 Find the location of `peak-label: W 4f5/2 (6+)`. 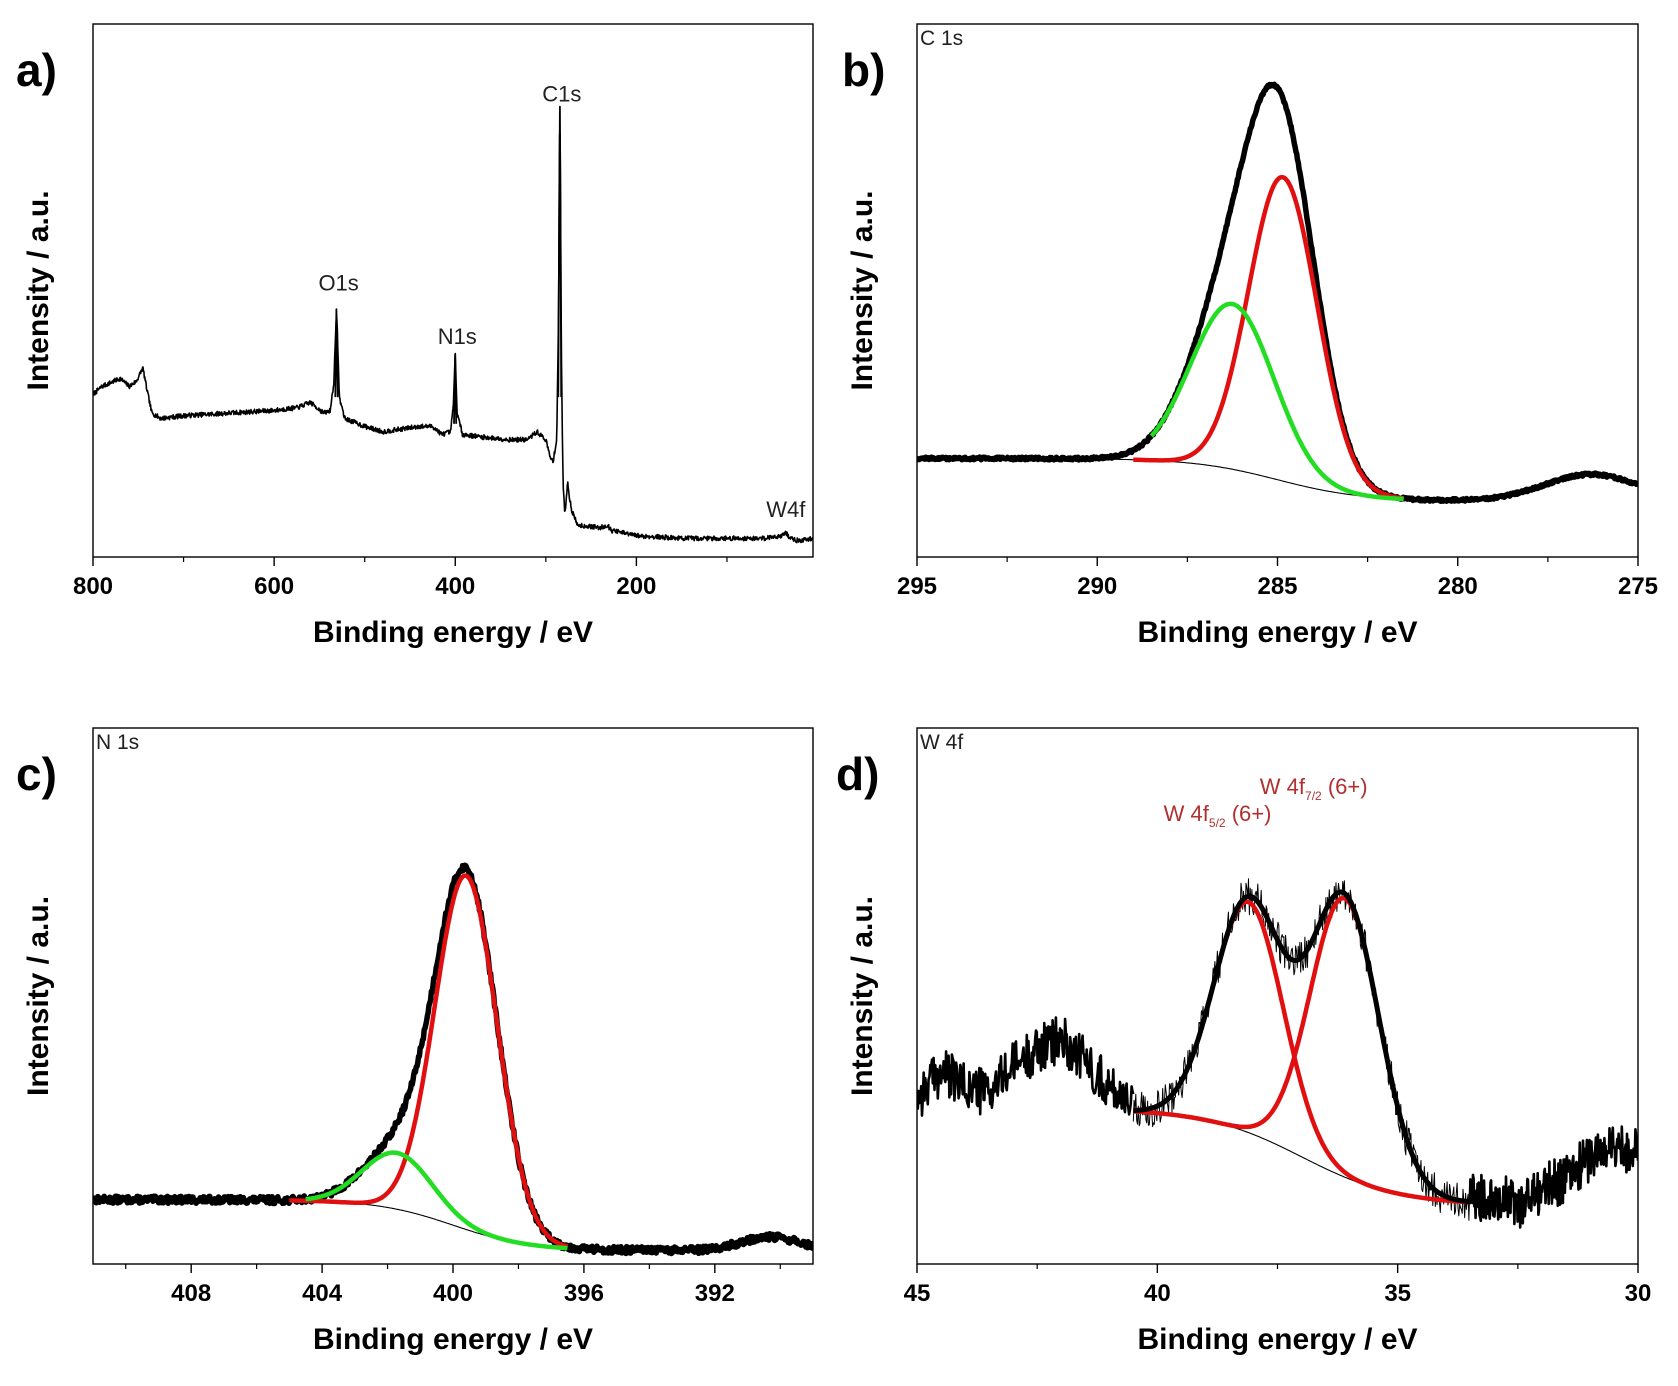

peak-label: W 4f5/2 (6+) is located at coordinates (1218, 815).